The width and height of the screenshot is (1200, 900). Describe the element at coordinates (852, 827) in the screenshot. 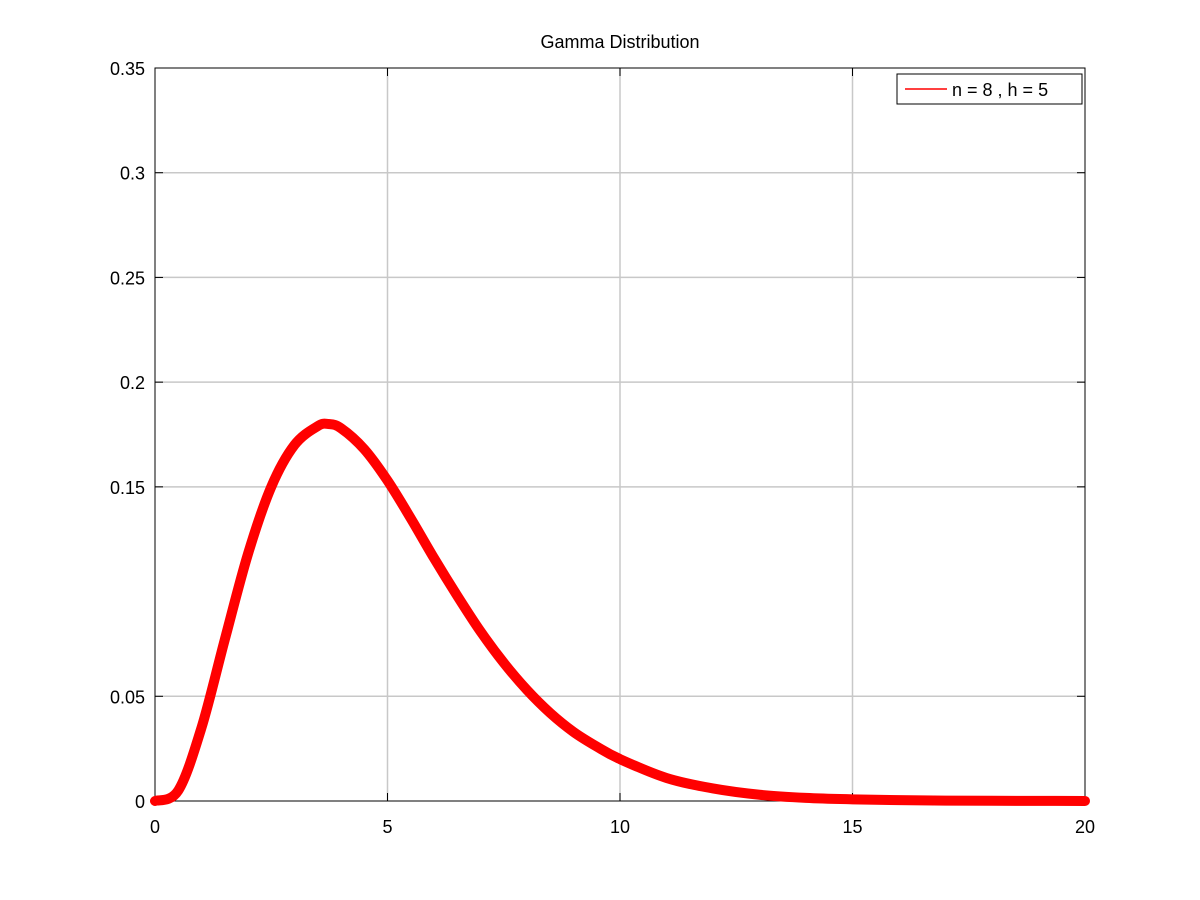

I see `x-tick-label: 15` at that location.